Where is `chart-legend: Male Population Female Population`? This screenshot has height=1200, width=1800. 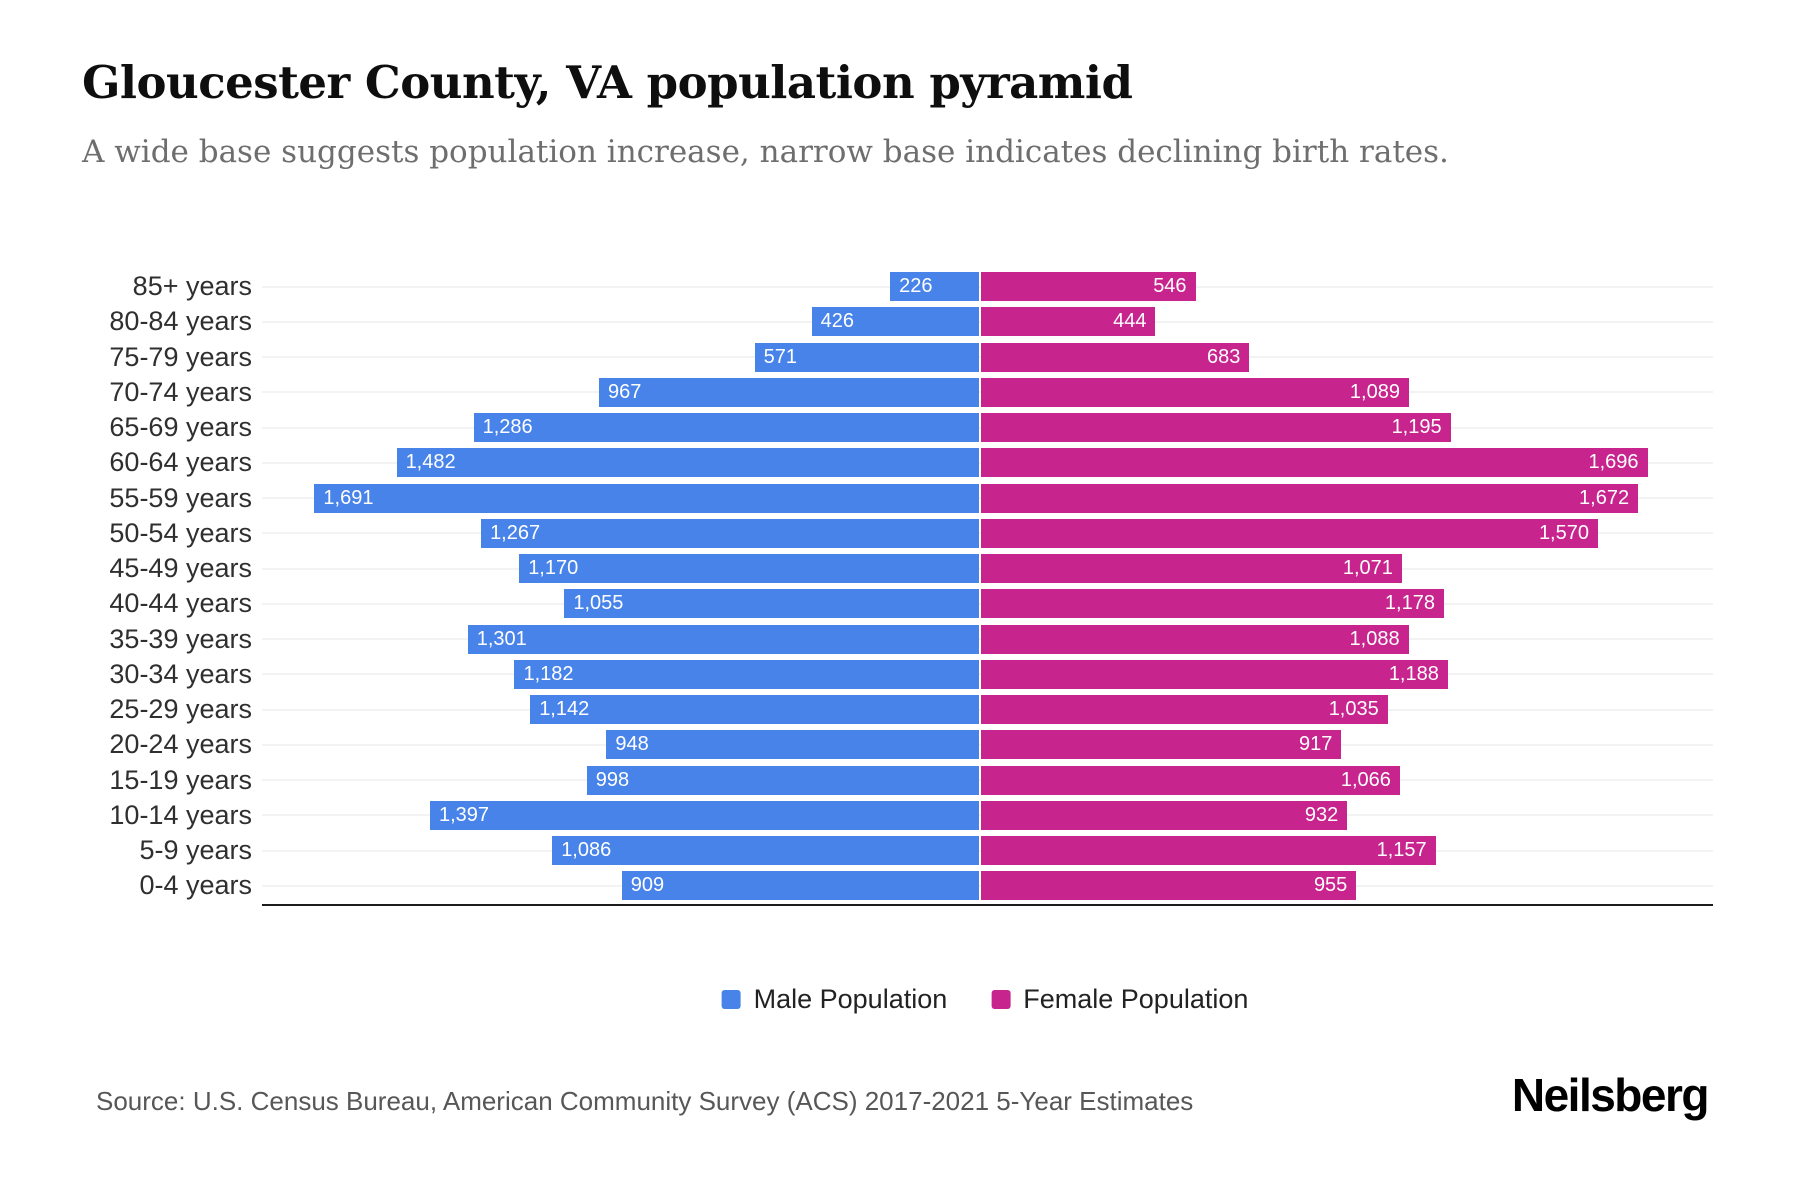
chart-legend: Male Population Female Population is located at coordinates (984, 999).